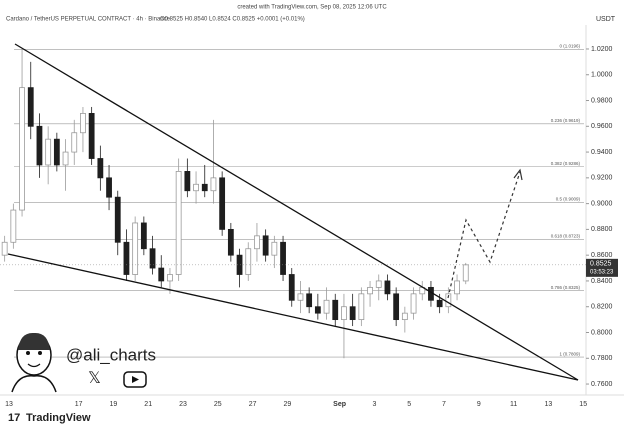 The image size is (624, 429). What do you see at coordinates (513, 404) in the screenshot?
I see `x-tick-label: 11` at bounding box center [513, 404].